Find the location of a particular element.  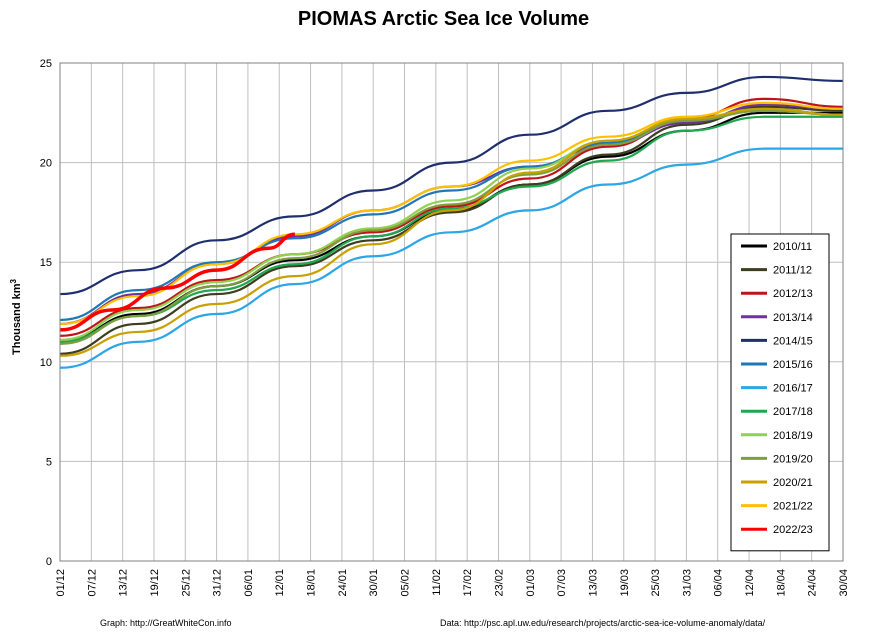

x-tick-label: 31/03 is located at coordinates (687, 583).